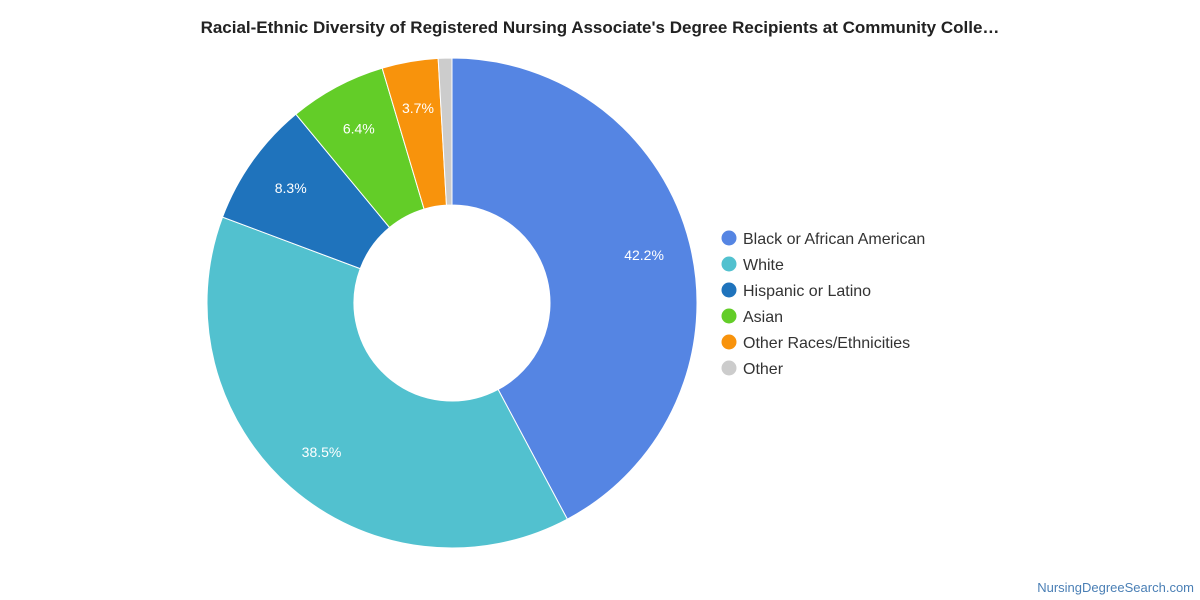 Image resolution: width=1200 pixels, height=600 pixels. I want to click on source-credit: NursingDegreeSearch.com, so click(1115, 587).